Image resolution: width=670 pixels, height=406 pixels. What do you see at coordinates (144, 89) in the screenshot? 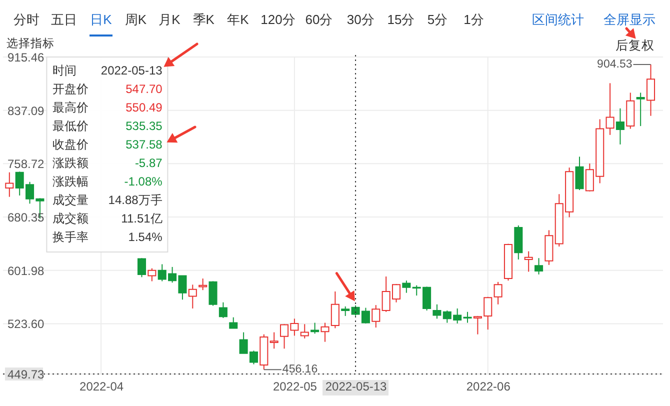
I see `annotation: 547.70` at bounding box center [144, 89].